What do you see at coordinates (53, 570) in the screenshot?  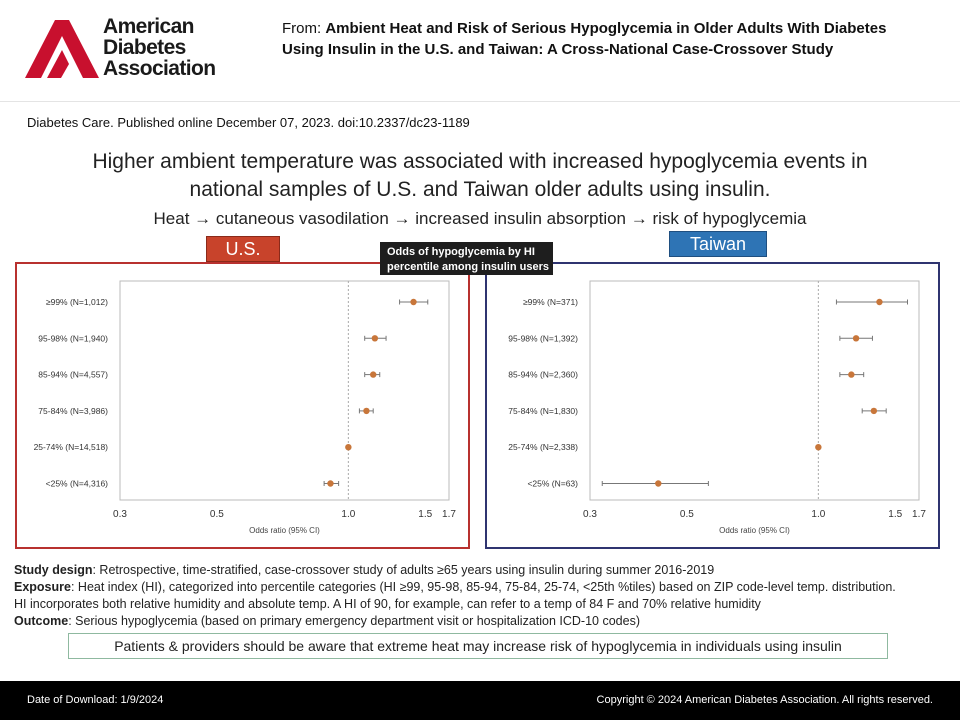 I see `study-design-label: Study design` at bounding box center [53, 570].